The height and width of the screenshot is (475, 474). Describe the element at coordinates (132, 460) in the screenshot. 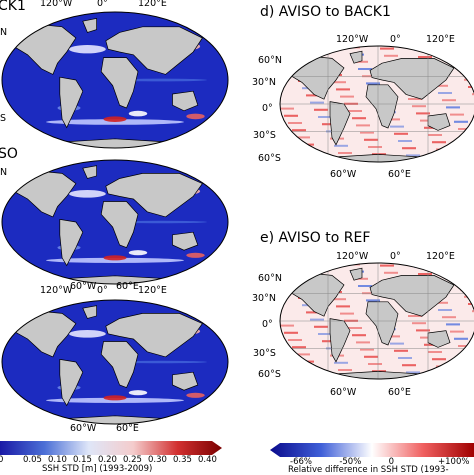

I see `colorbar-tick: 0.25` at that location.